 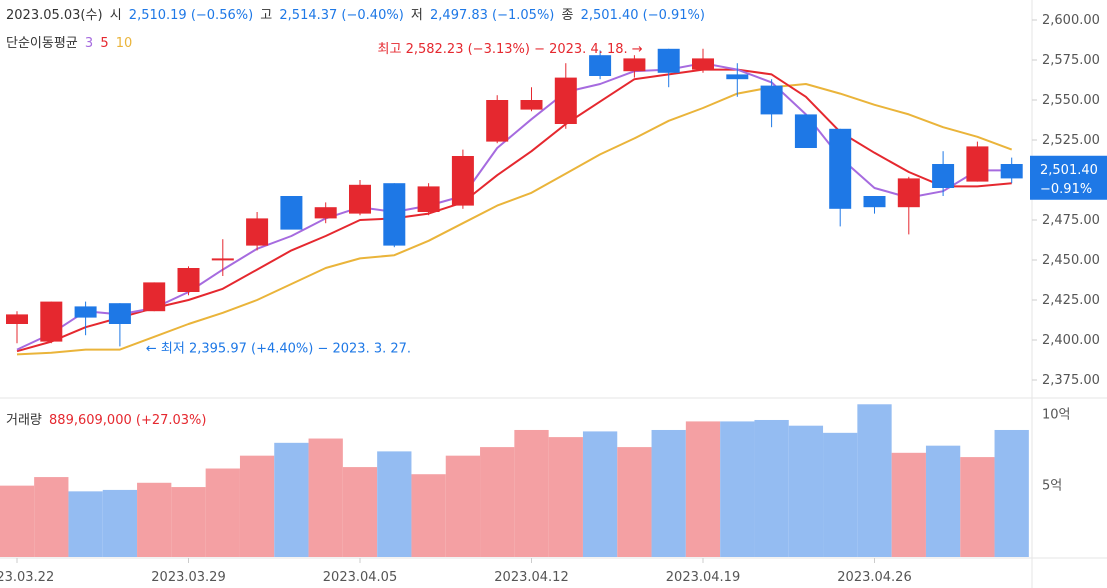 I want to click on price-tick-label: 2,600.00, so click(x=1071, y=20).